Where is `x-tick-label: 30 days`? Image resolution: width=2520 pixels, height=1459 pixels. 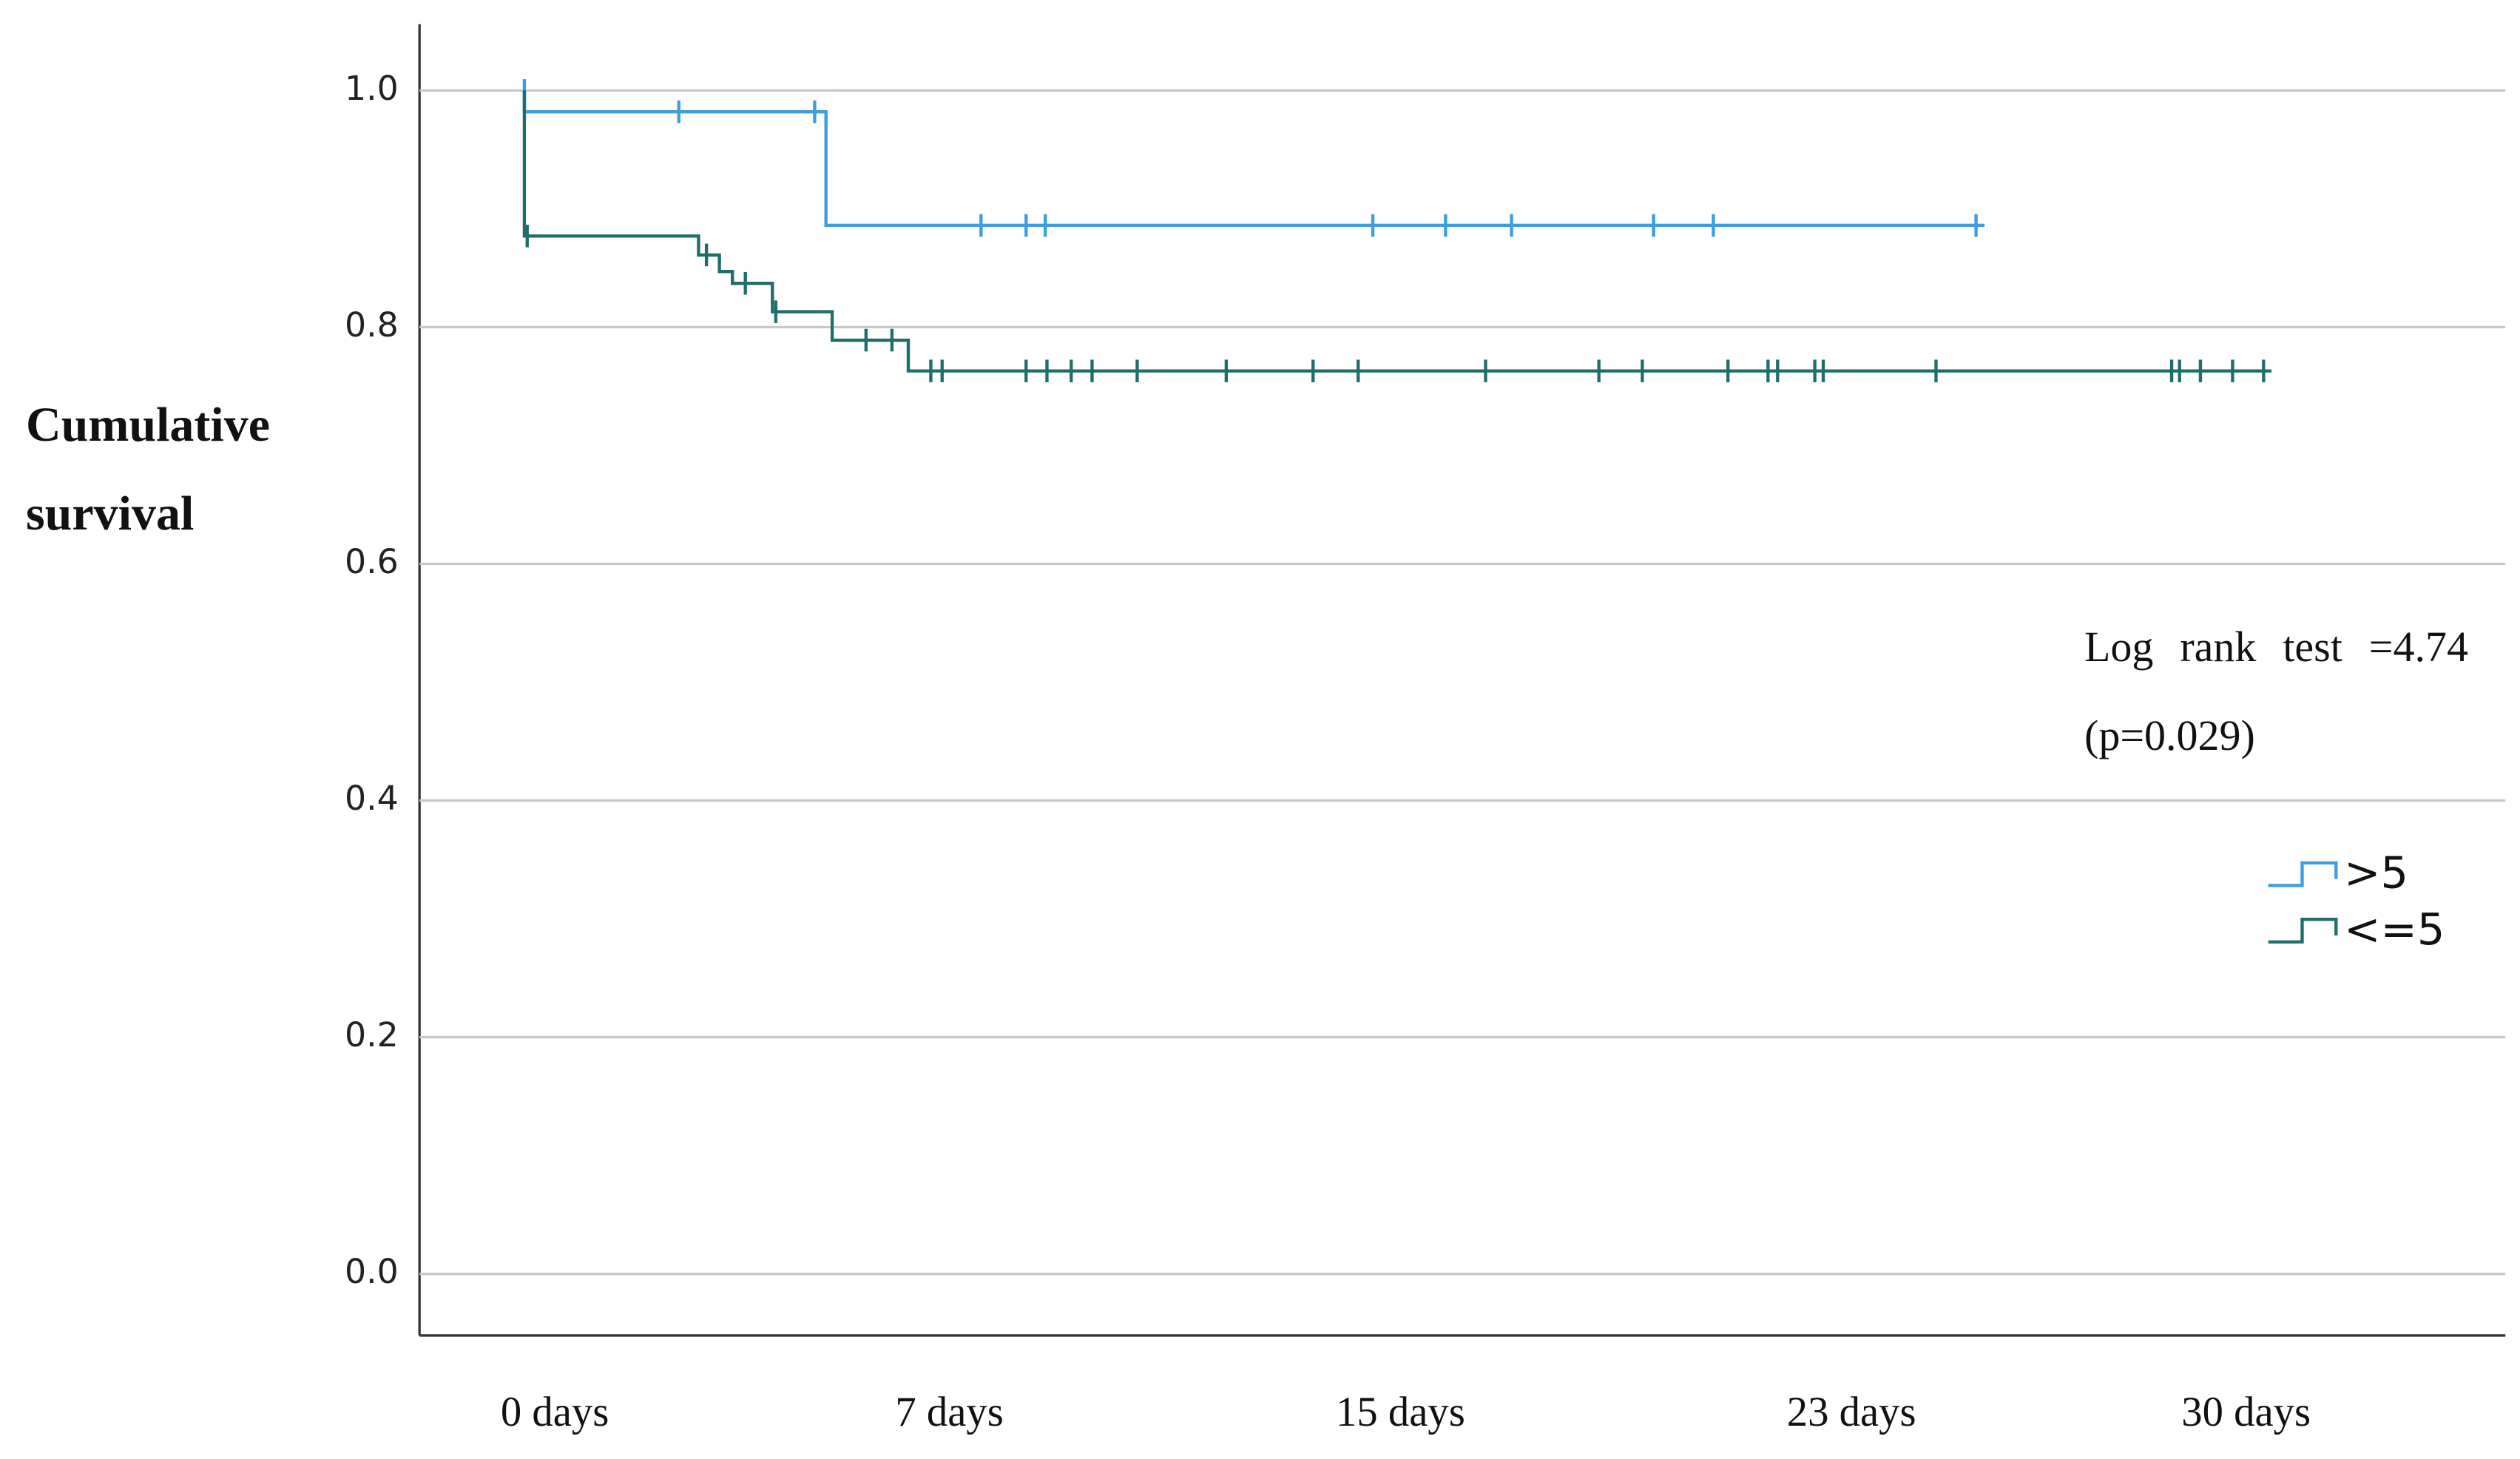 x-tick-label: 30 days is located at coordinates (2246, 1412).